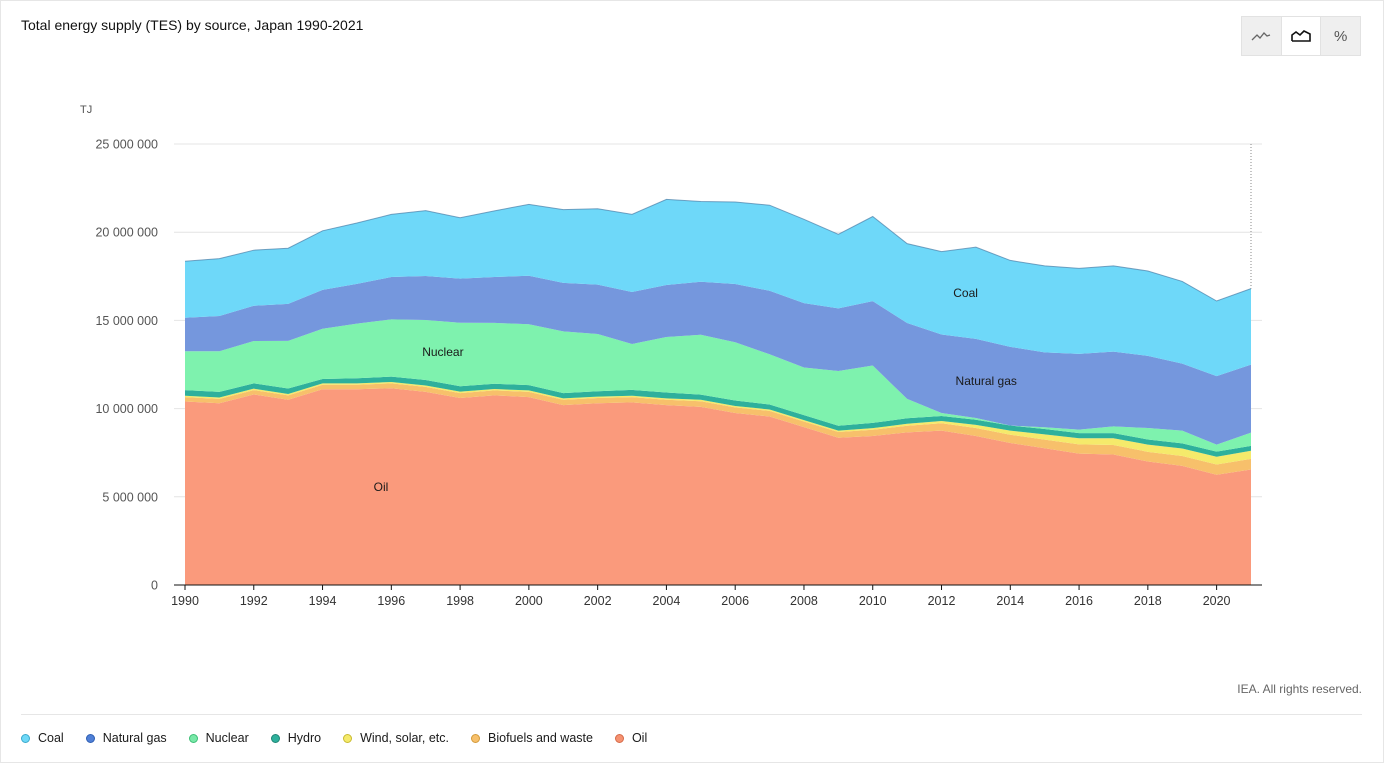 This screenshot has height=763, width=1384. Describe the element at coordinates (1217, 601) in the screenshot. I see `x-tick-label: 2020` at that location.